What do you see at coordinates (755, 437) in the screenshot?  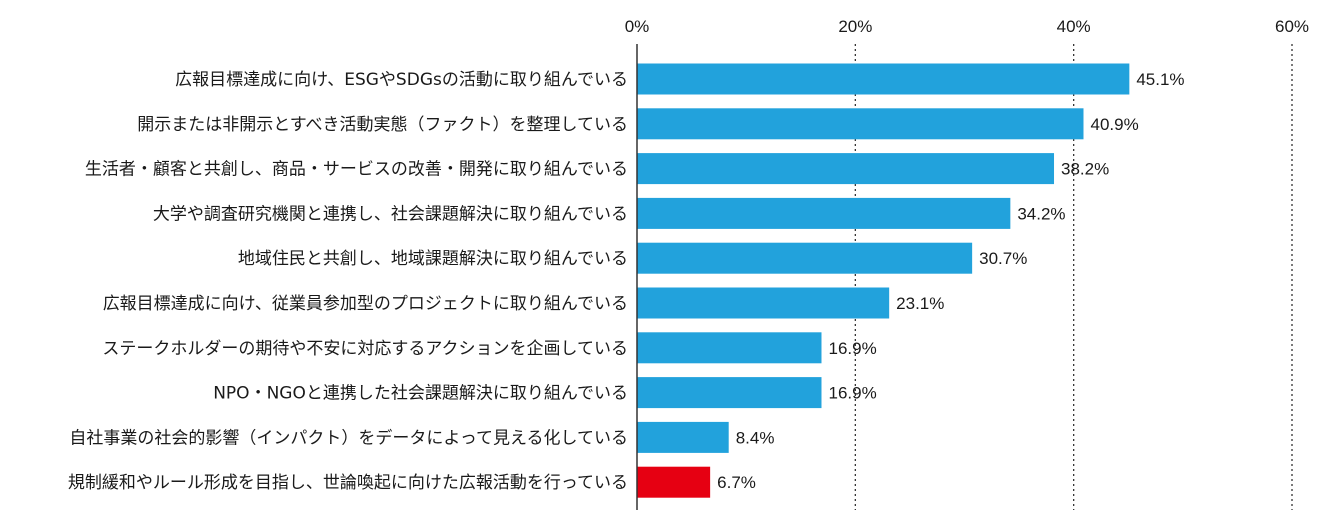 I see `value-label: 8.4%` at bounding box center [755, 437].